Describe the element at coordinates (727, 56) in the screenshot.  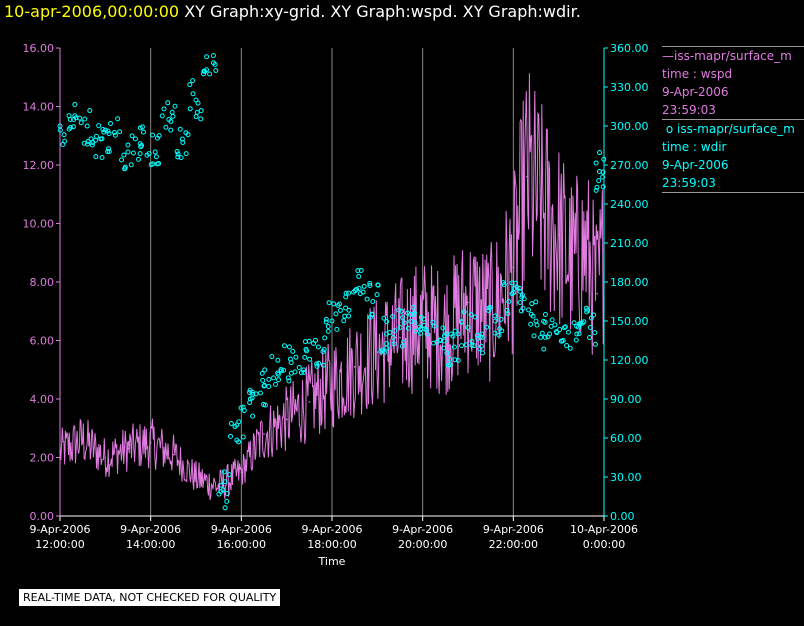
I see `legend-wspd-source: —iss-mapr/surface_m` at that location.